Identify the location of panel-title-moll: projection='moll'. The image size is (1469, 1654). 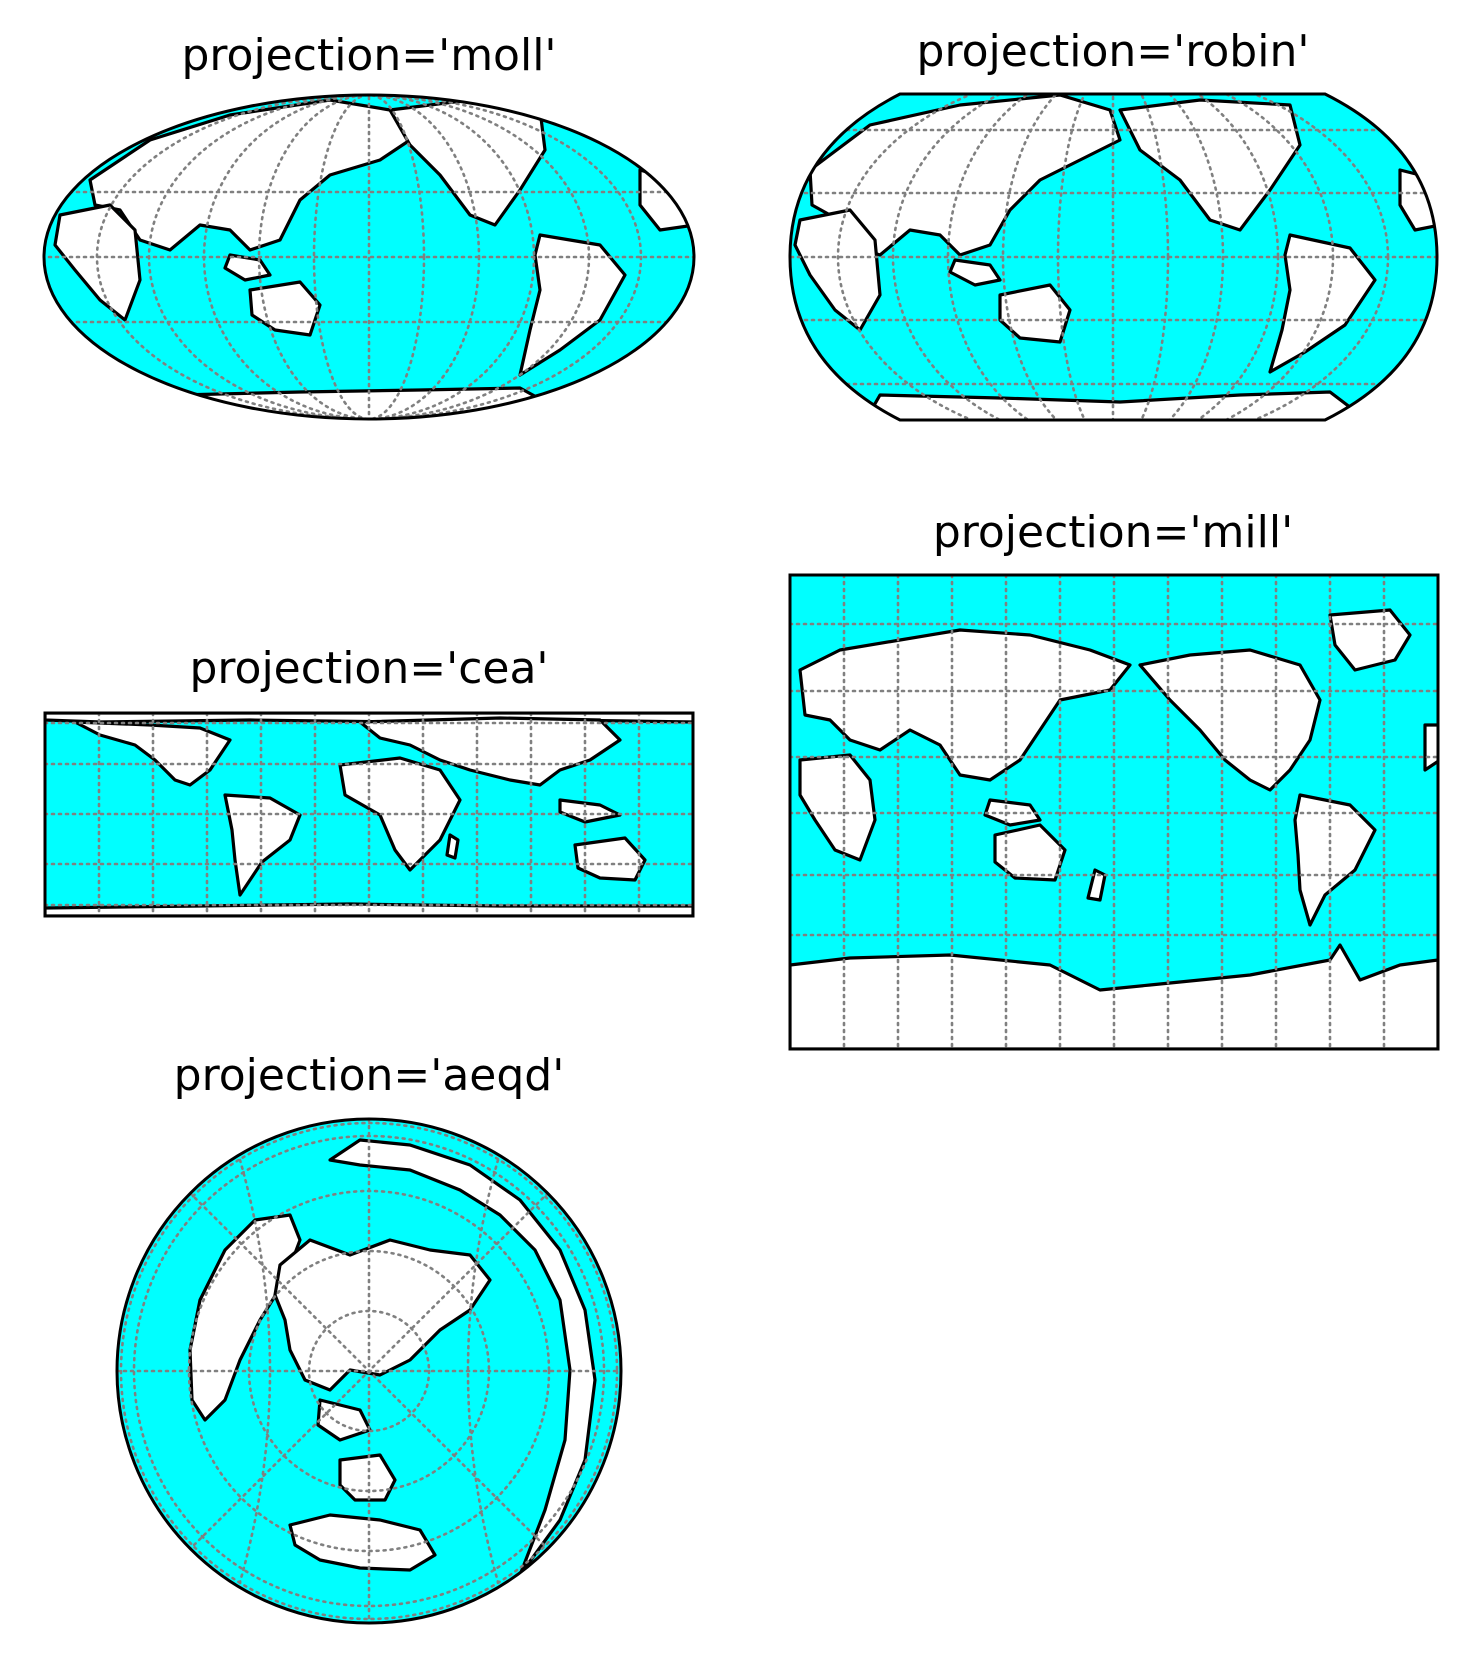
(368, 55).